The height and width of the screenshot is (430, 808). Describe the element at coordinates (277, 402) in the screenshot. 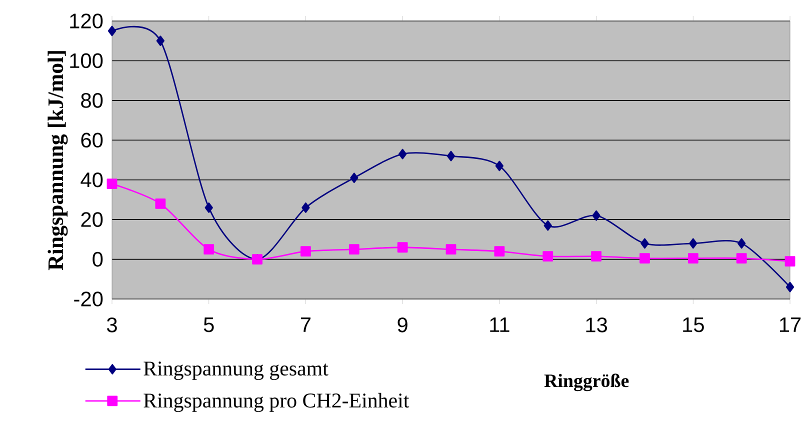

I see `legend-label: Ringspannung pro CH2-Einheit` at that location.